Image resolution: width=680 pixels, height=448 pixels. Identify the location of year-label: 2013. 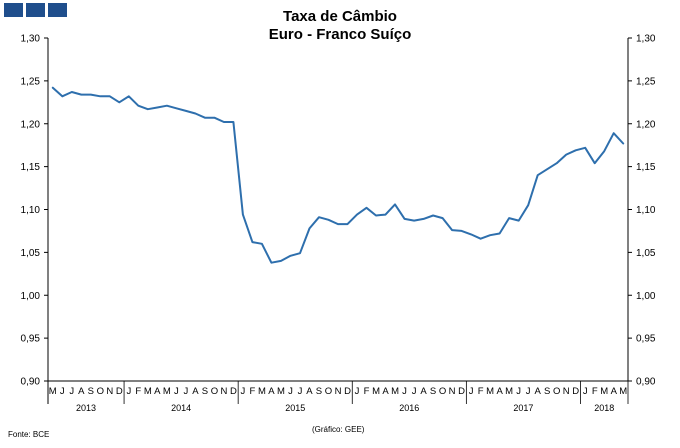
(86, 408).